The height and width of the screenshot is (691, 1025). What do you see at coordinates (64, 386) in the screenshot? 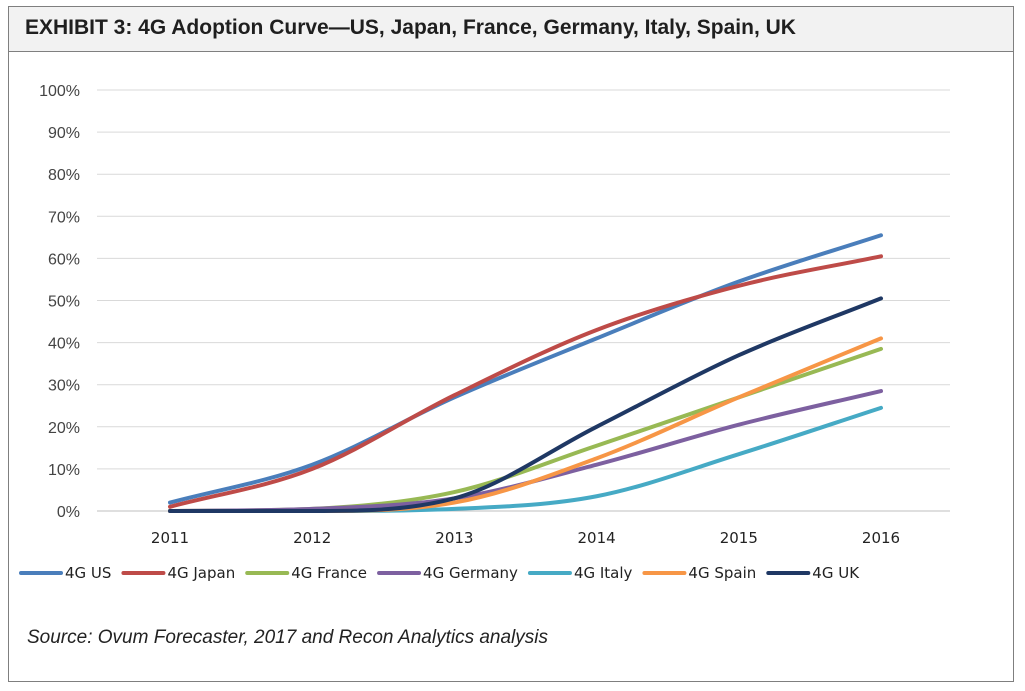
I see `y-tick-label: 30%` at bounding box center [64, 386].